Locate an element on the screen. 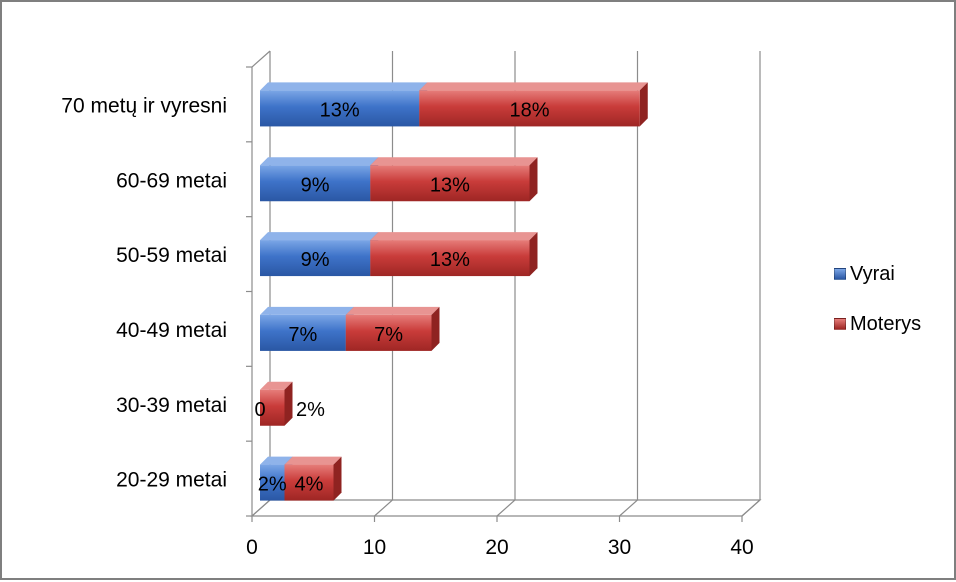  legend: Vyrai Moterys is located at coordinates (893, 312).